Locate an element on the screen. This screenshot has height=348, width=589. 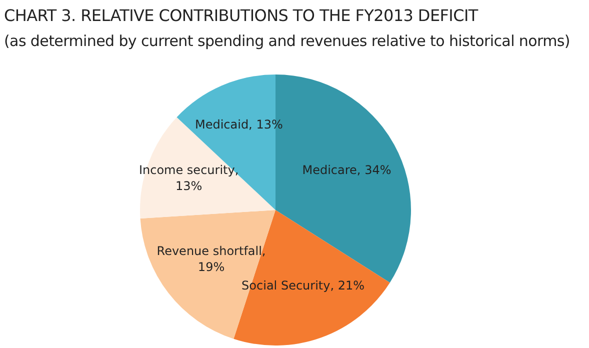
slice-label: Medicare, 34% is located at coordinates (347, 169).